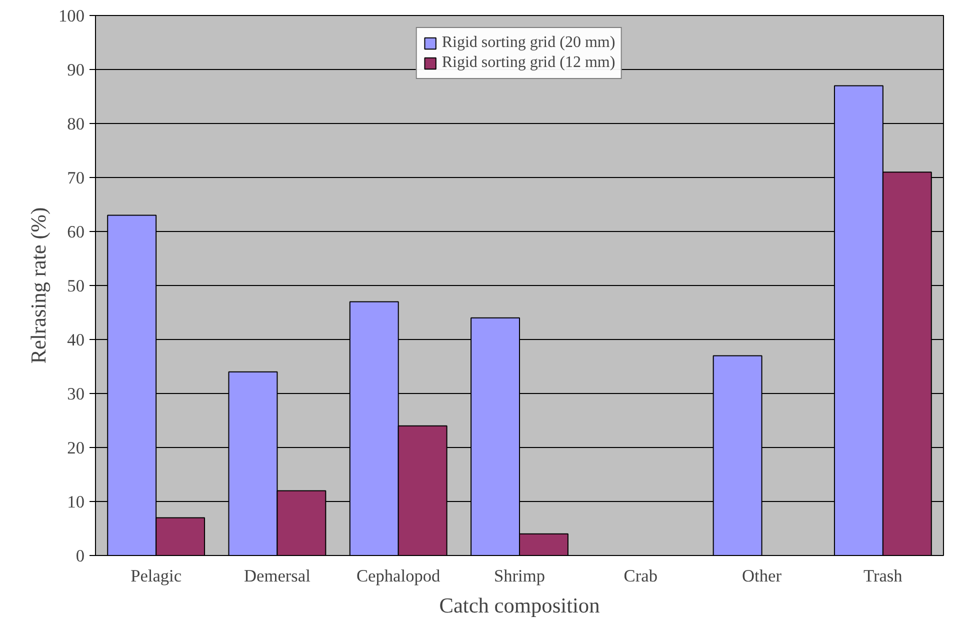 The height and width of the screenshot is (627, 959). I want to click on y-tick-label: 80, so click(75, 124).